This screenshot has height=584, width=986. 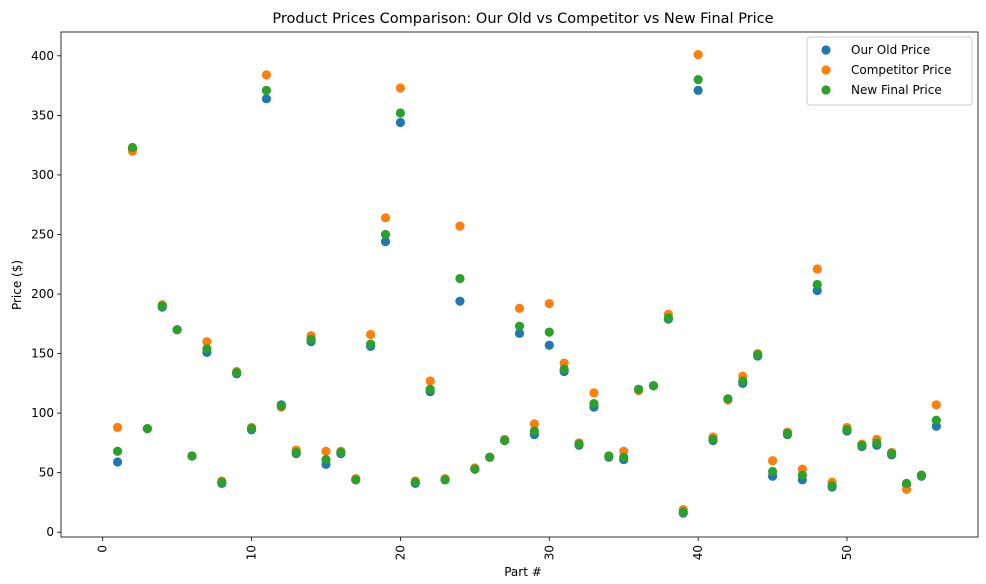 I want to click on y-tick-label: 350, so click(x=42, y=115).